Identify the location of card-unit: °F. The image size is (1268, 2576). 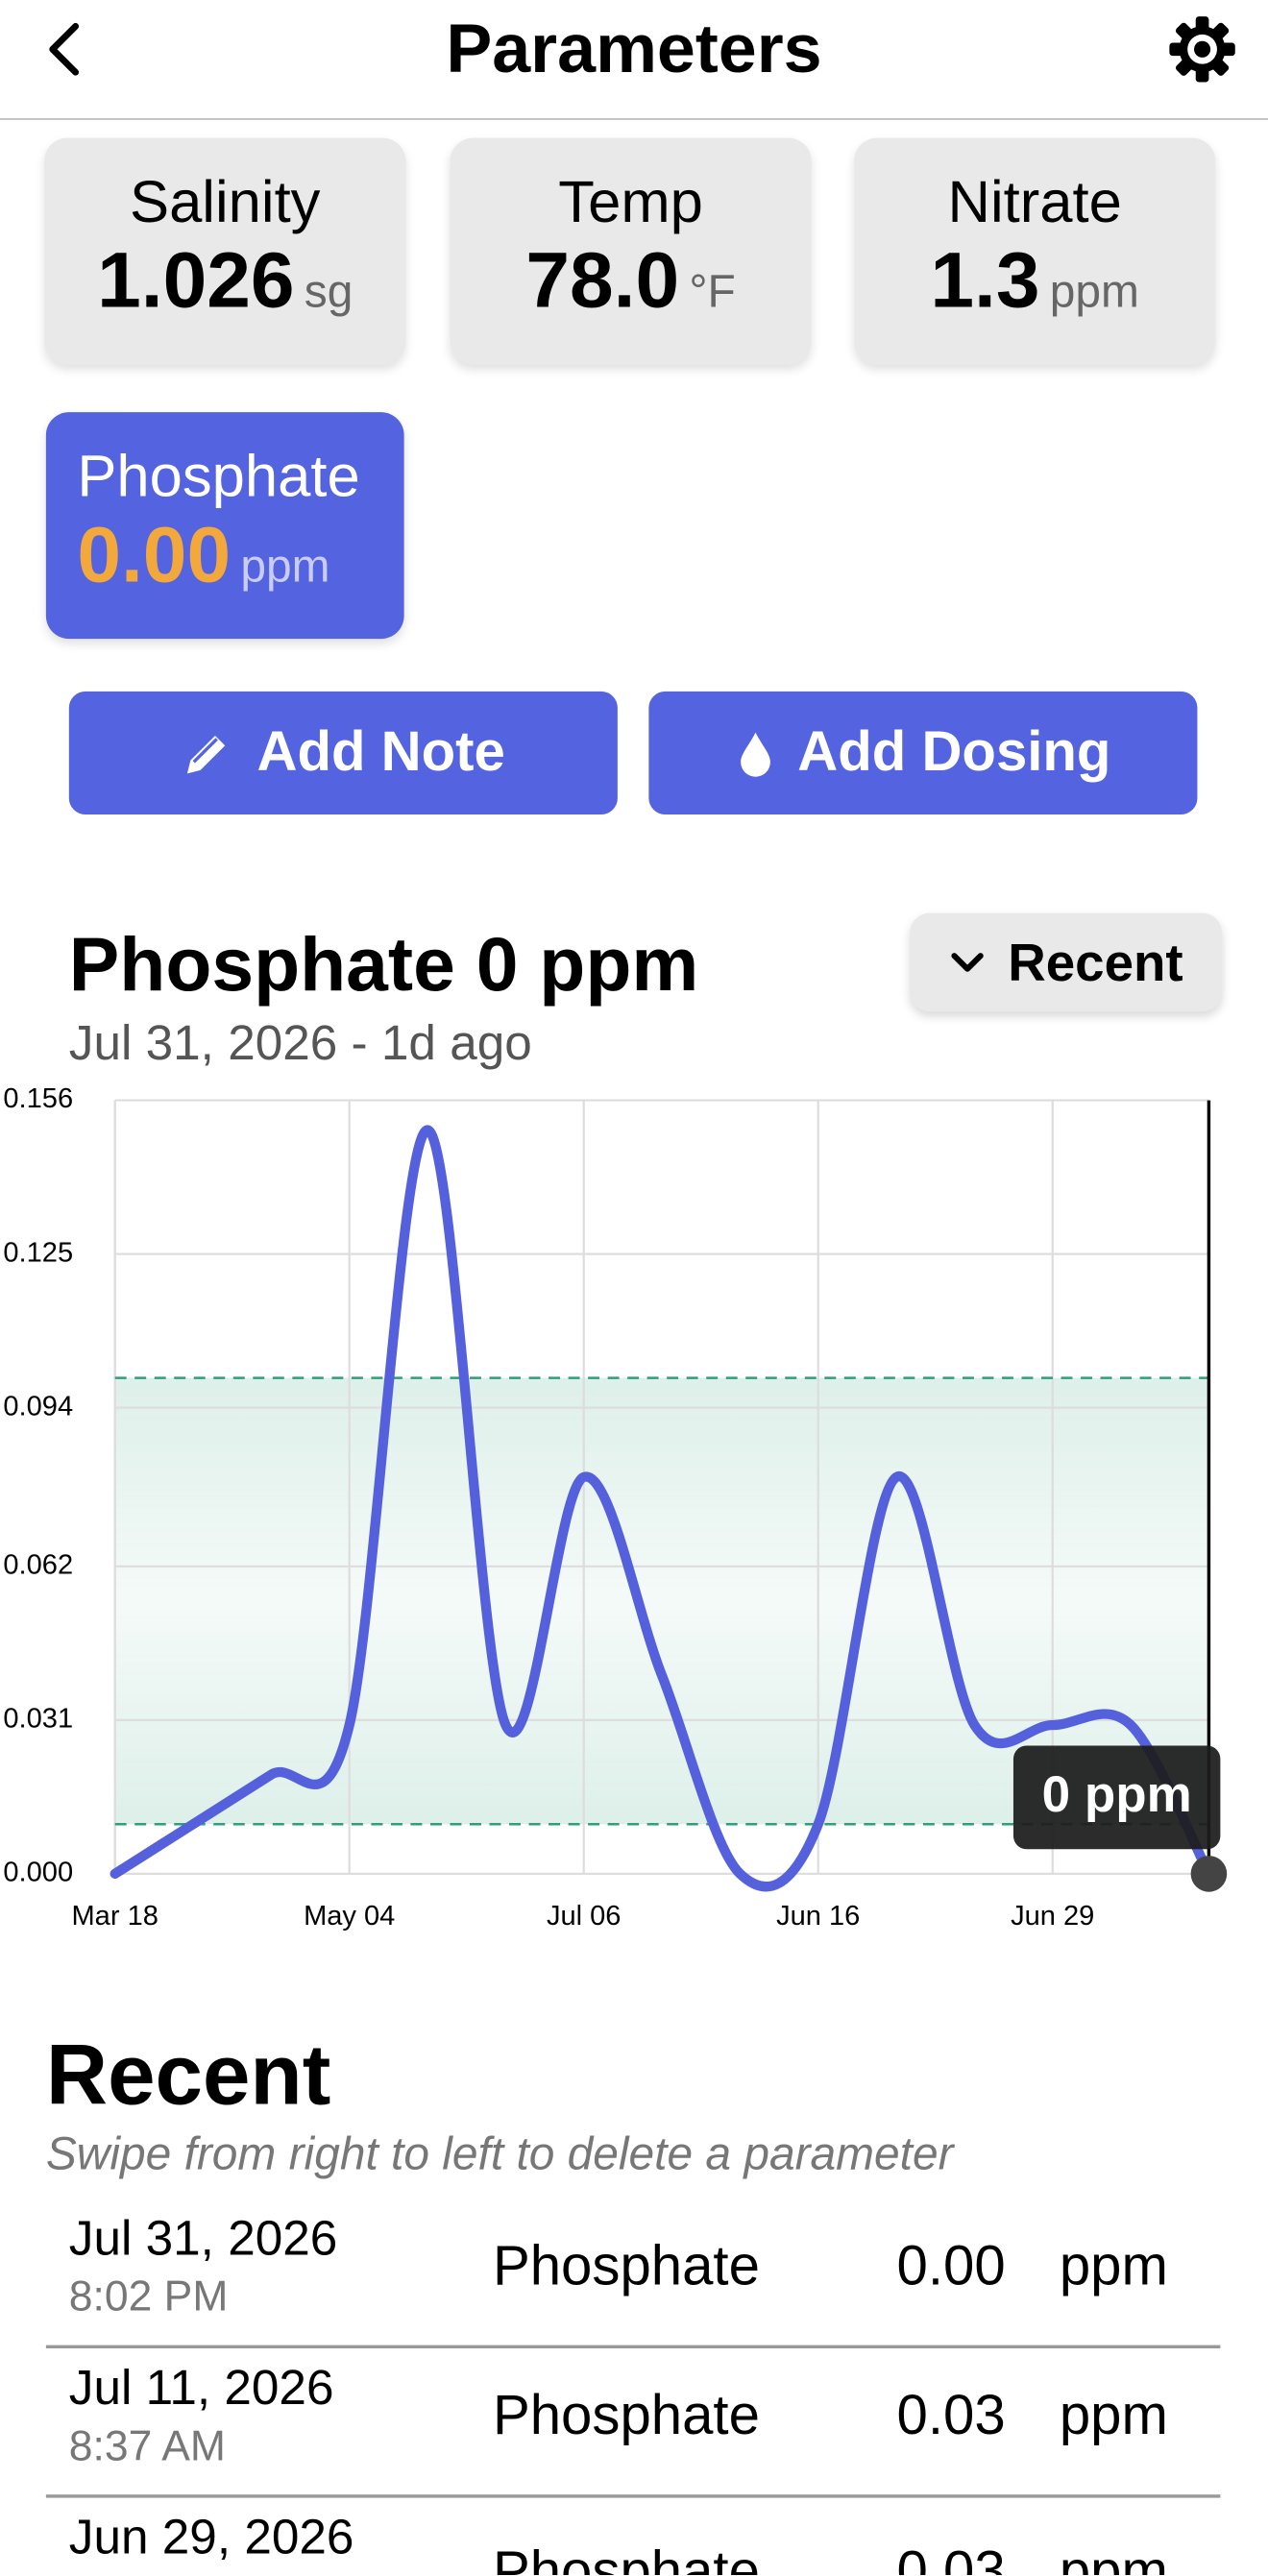
(712, 291).